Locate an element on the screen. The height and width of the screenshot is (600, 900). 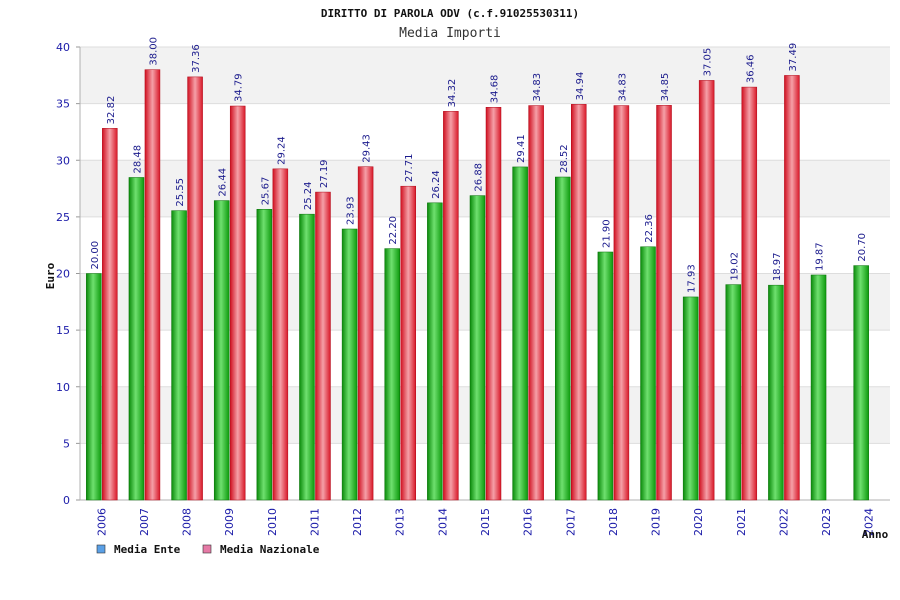
x-tick-label: 2011 is located at coordinates (314, 522).